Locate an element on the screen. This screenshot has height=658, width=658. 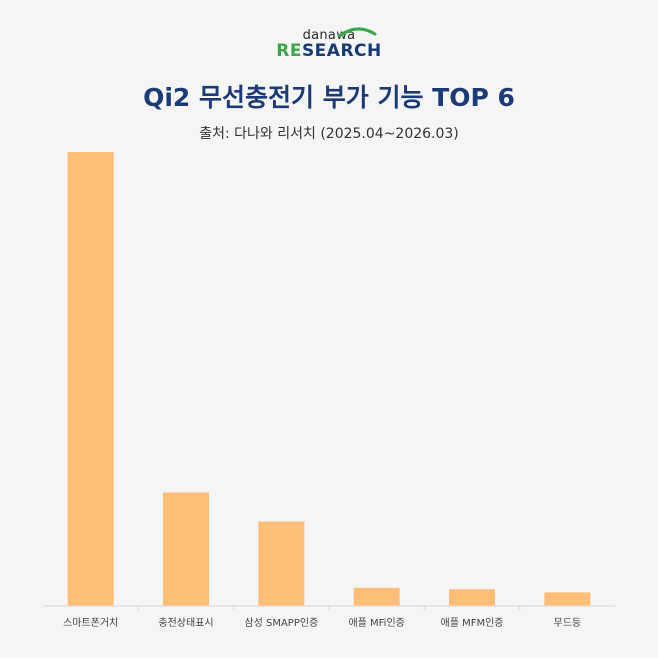
x-tick-label-6: 무드등 is located at coordinates (568, 623).